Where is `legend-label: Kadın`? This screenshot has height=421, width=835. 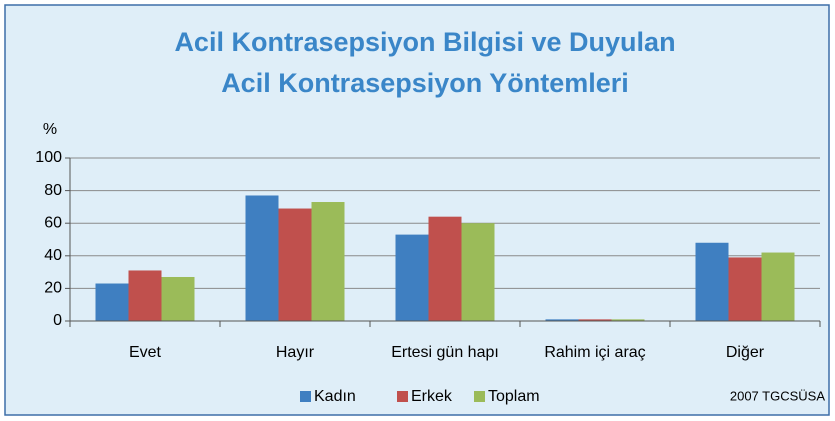
legend-label: Kadın is located at coordinates (335, 396).